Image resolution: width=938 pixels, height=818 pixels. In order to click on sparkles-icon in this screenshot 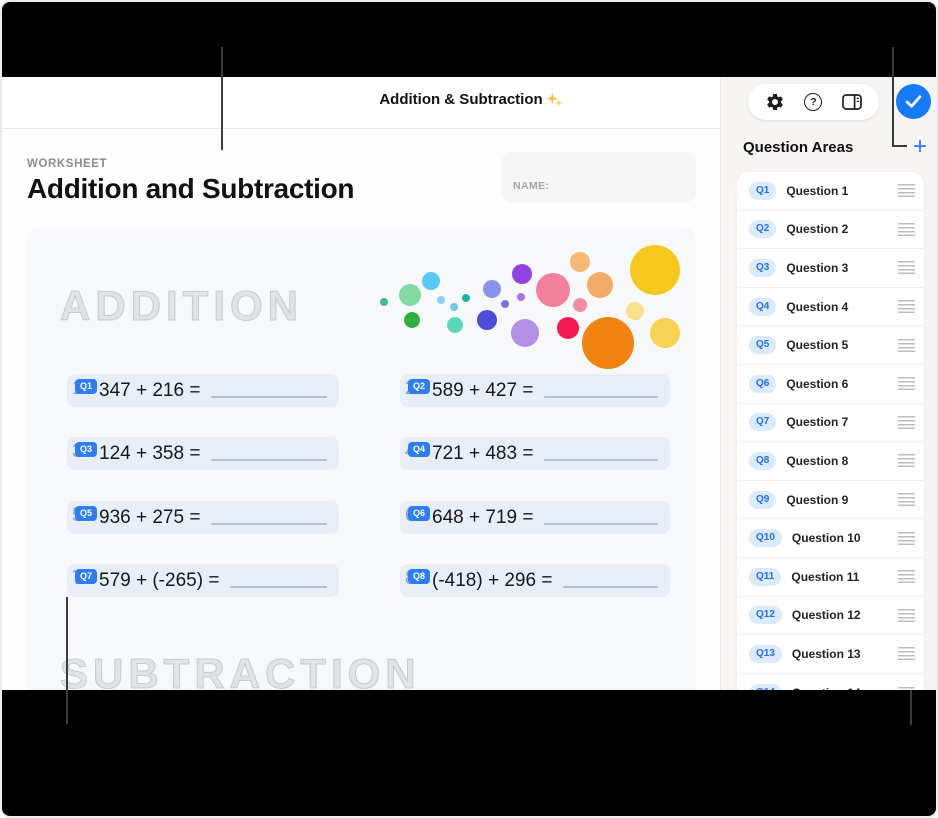, I will do `click(554, 99)`.